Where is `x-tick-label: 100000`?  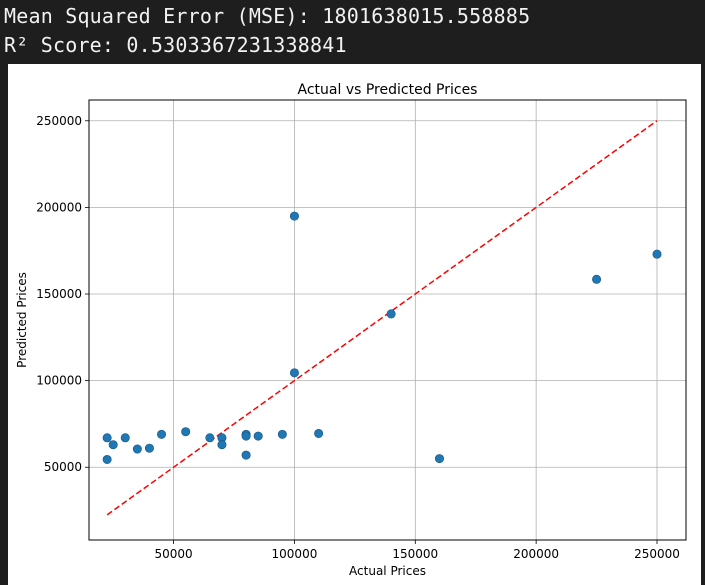
x-tick-label: 100000 is located at coordinates (295, 554).